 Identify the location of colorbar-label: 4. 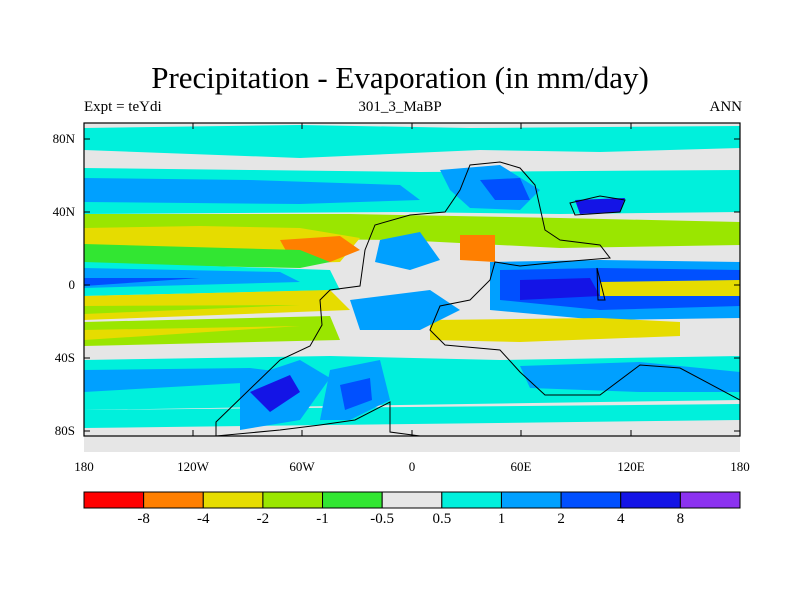
(620, 519).